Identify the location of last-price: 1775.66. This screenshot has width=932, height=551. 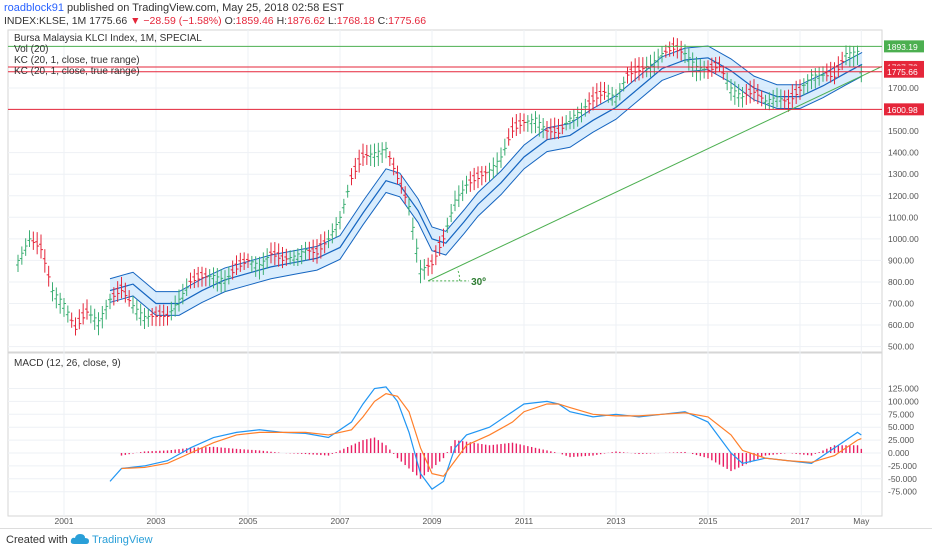
(108, 21).